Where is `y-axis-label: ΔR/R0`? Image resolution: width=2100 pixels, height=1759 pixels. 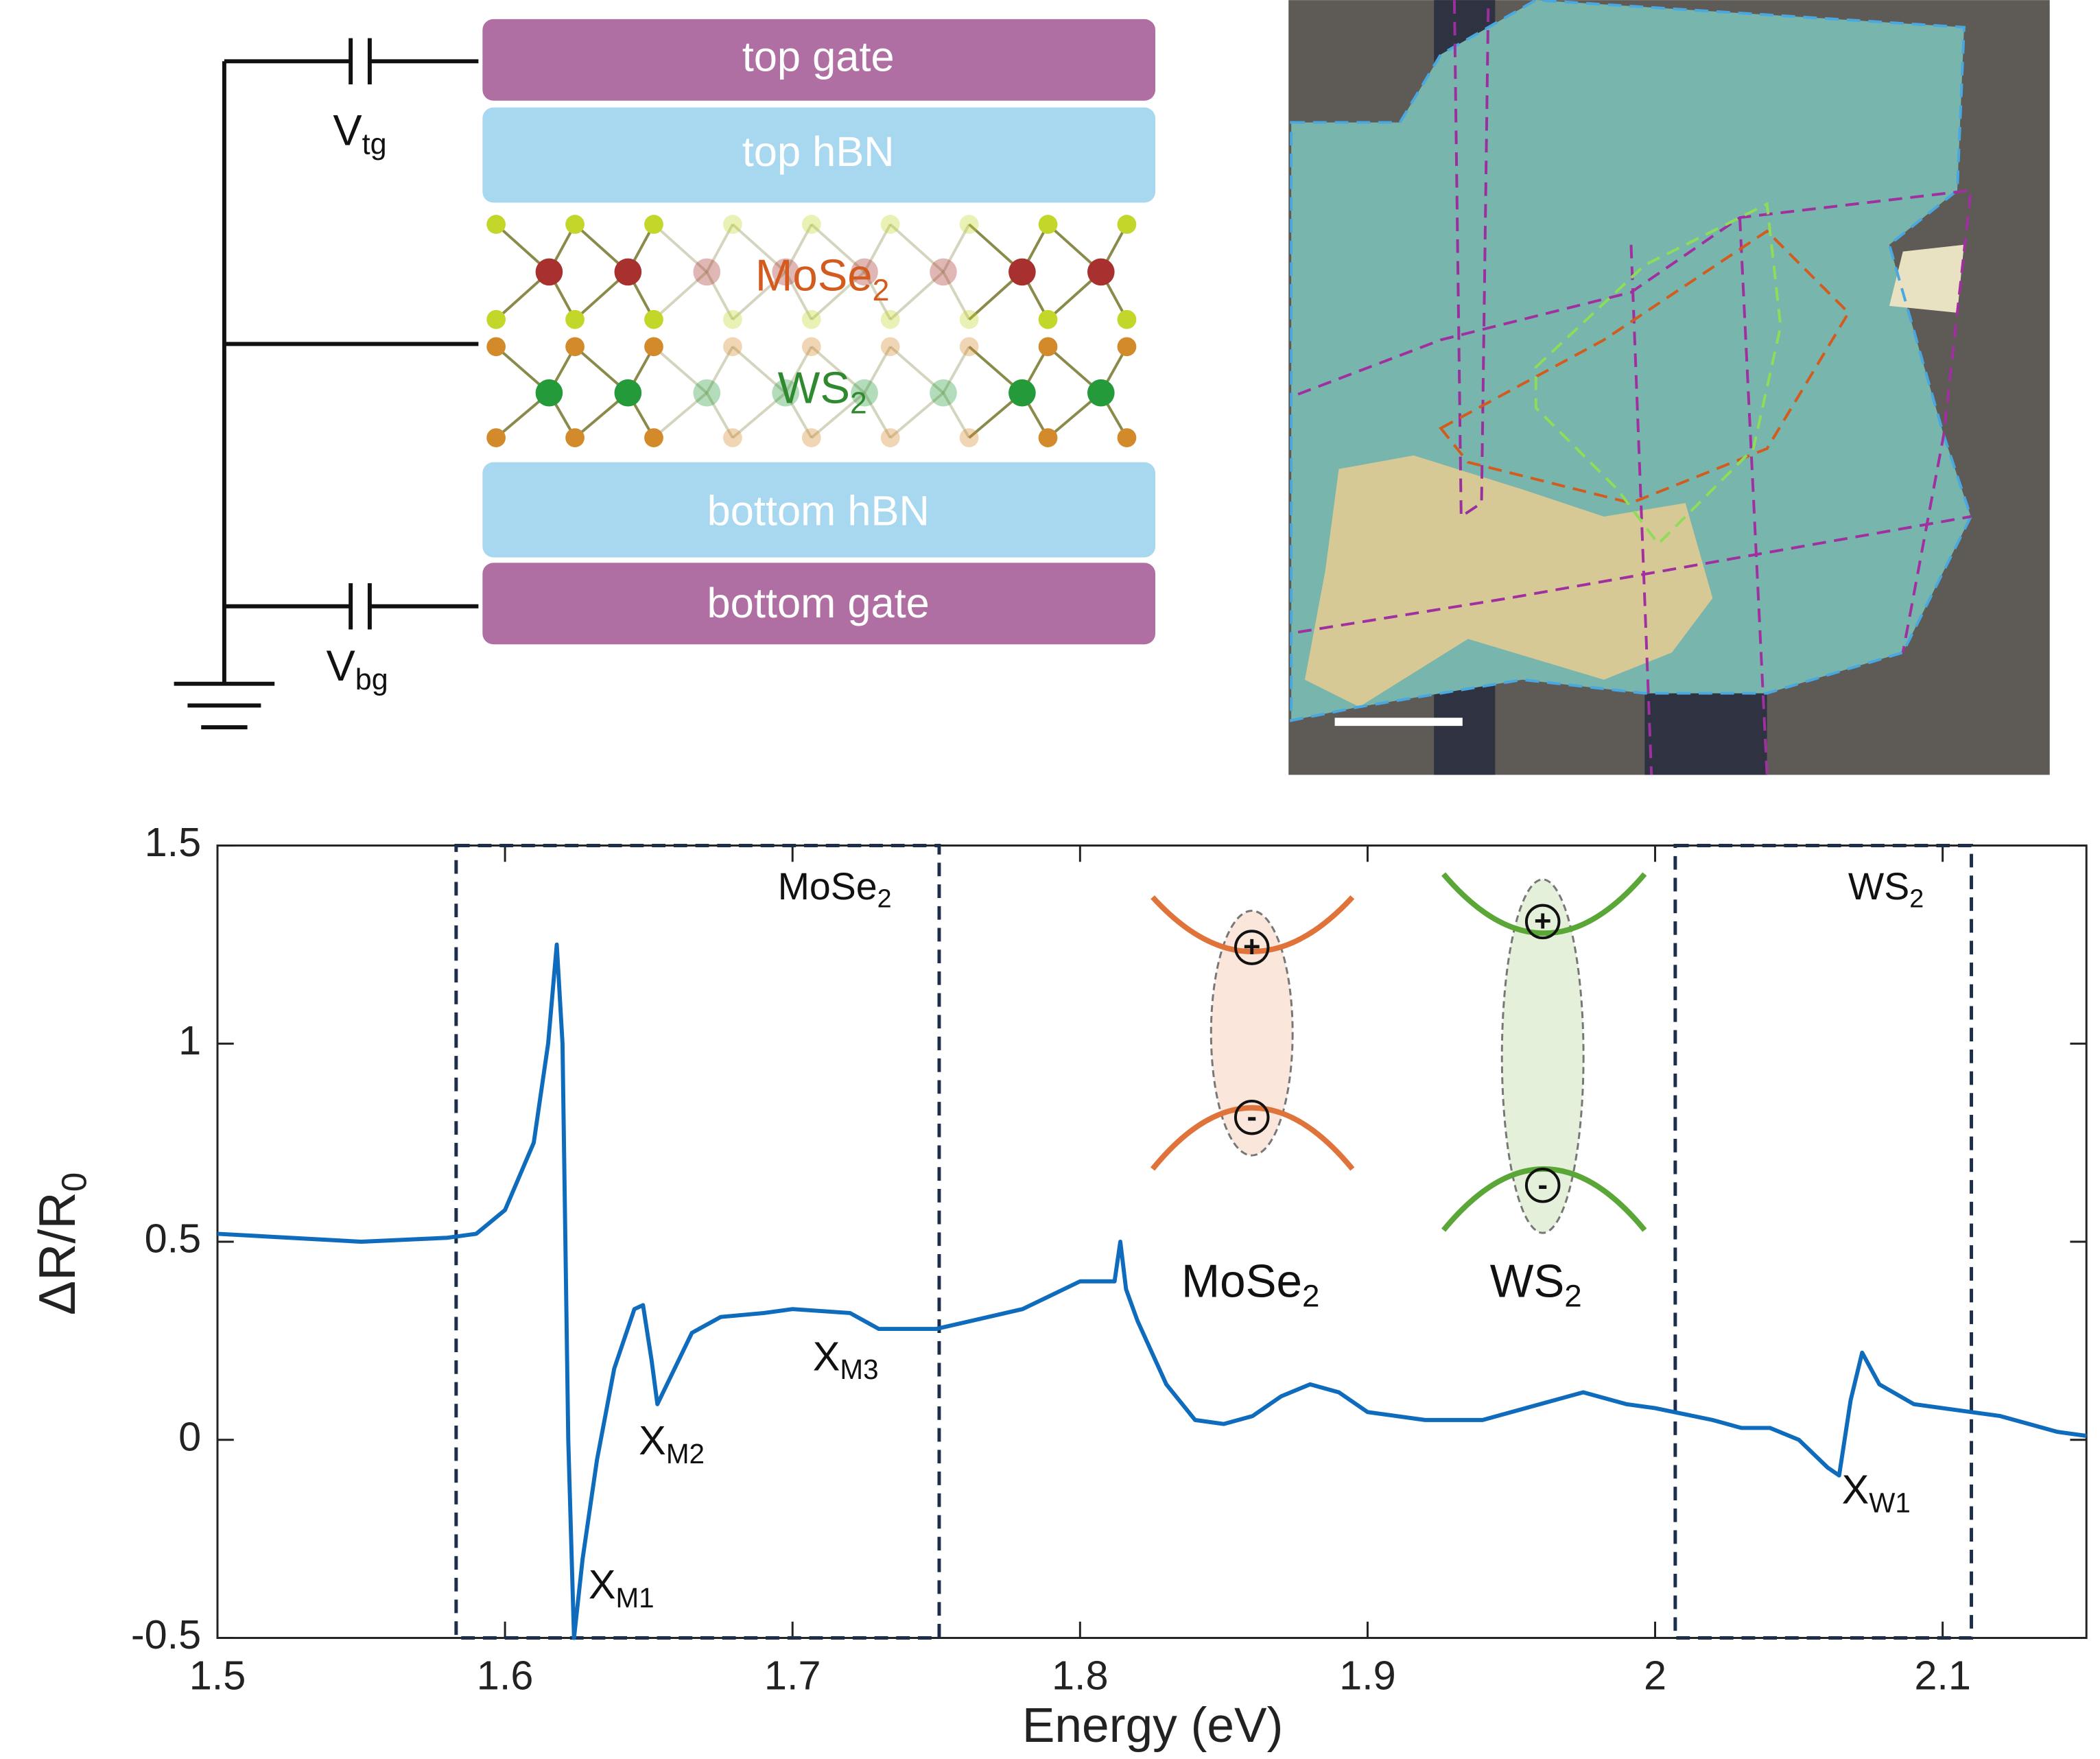 y-axis-label: ΔR/R0 is located at coordinates (60, 1243).